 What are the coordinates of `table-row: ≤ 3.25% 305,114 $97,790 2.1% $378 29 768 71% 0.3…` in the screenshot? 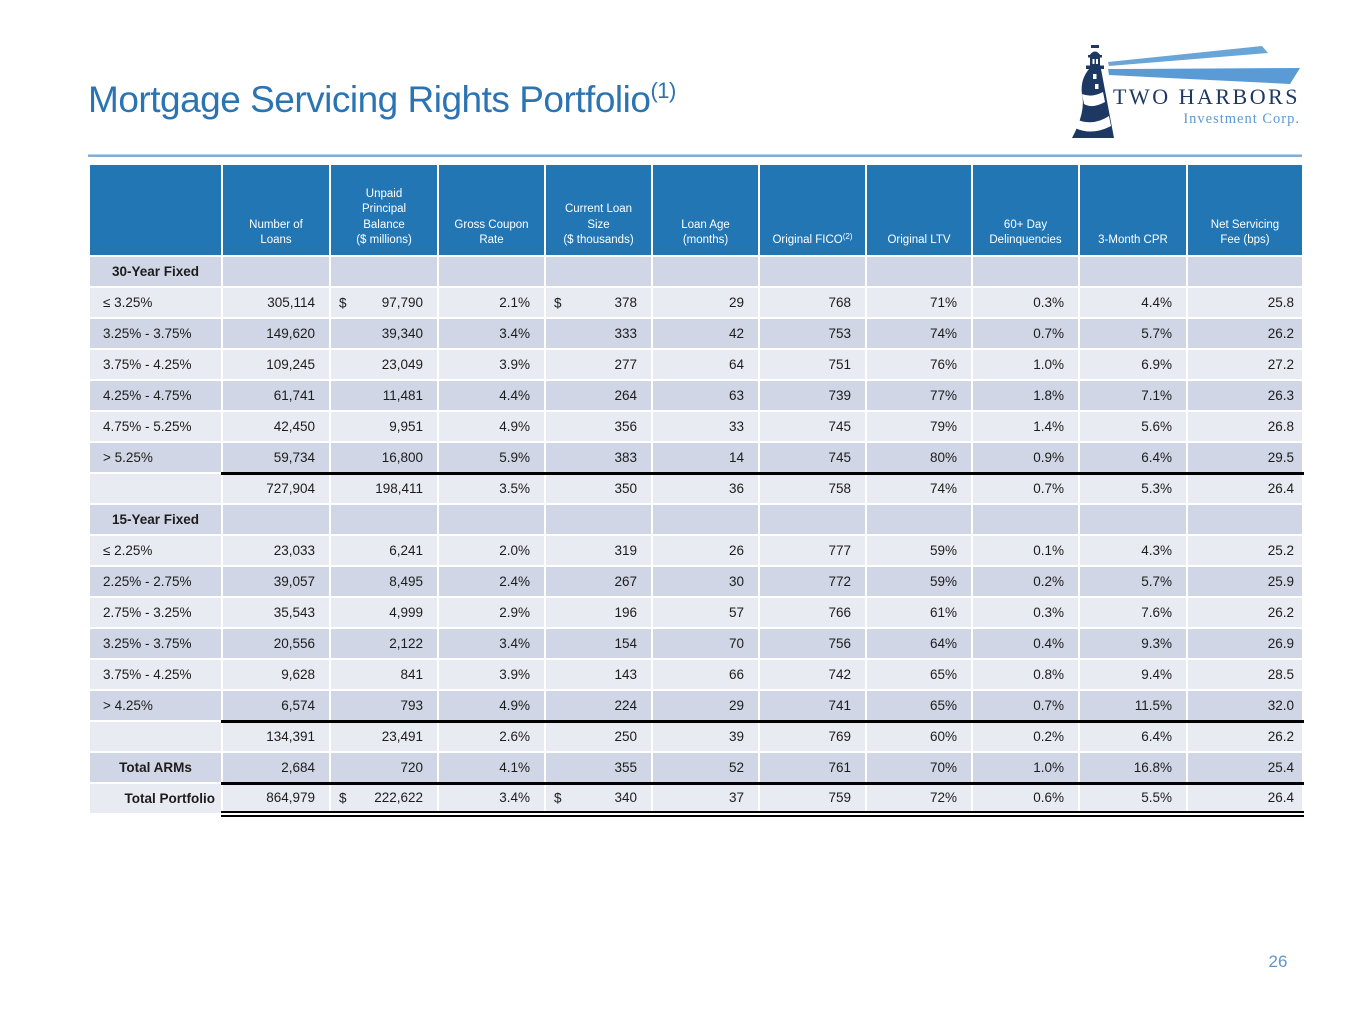 It's located at (696, 302).